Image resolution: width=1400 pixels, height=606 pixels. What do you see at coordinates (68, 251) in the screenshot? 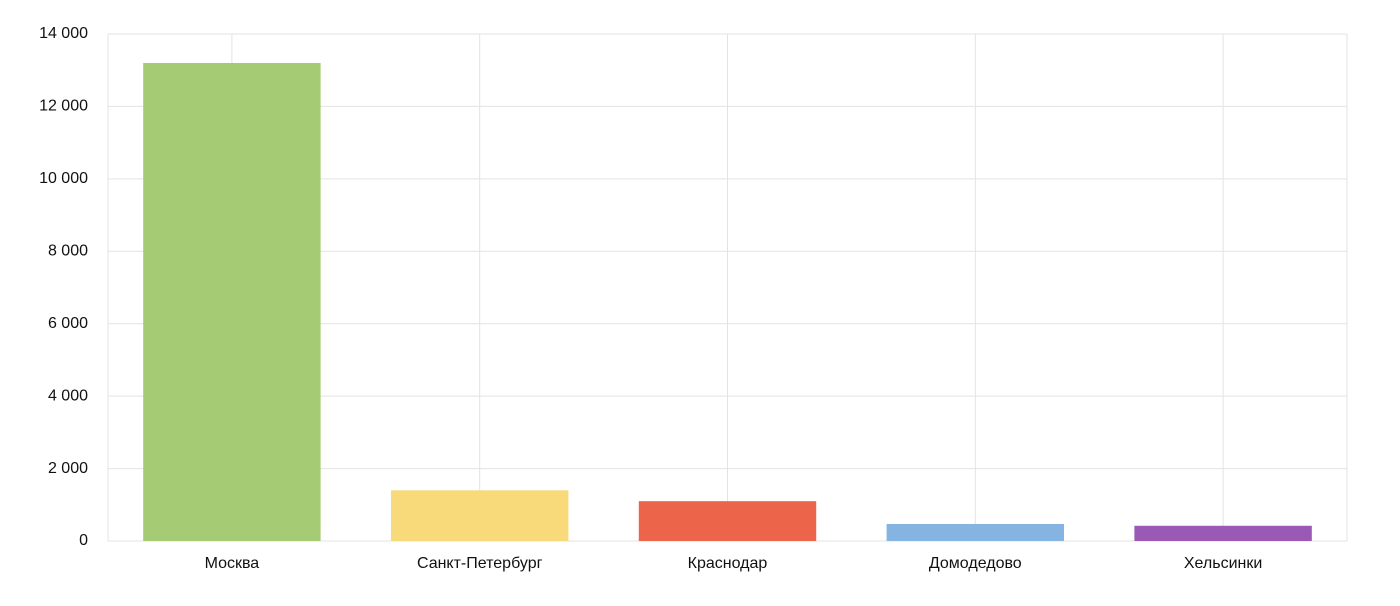
I see `y-tick-label: 8 000` at bounding box center [68, 251].